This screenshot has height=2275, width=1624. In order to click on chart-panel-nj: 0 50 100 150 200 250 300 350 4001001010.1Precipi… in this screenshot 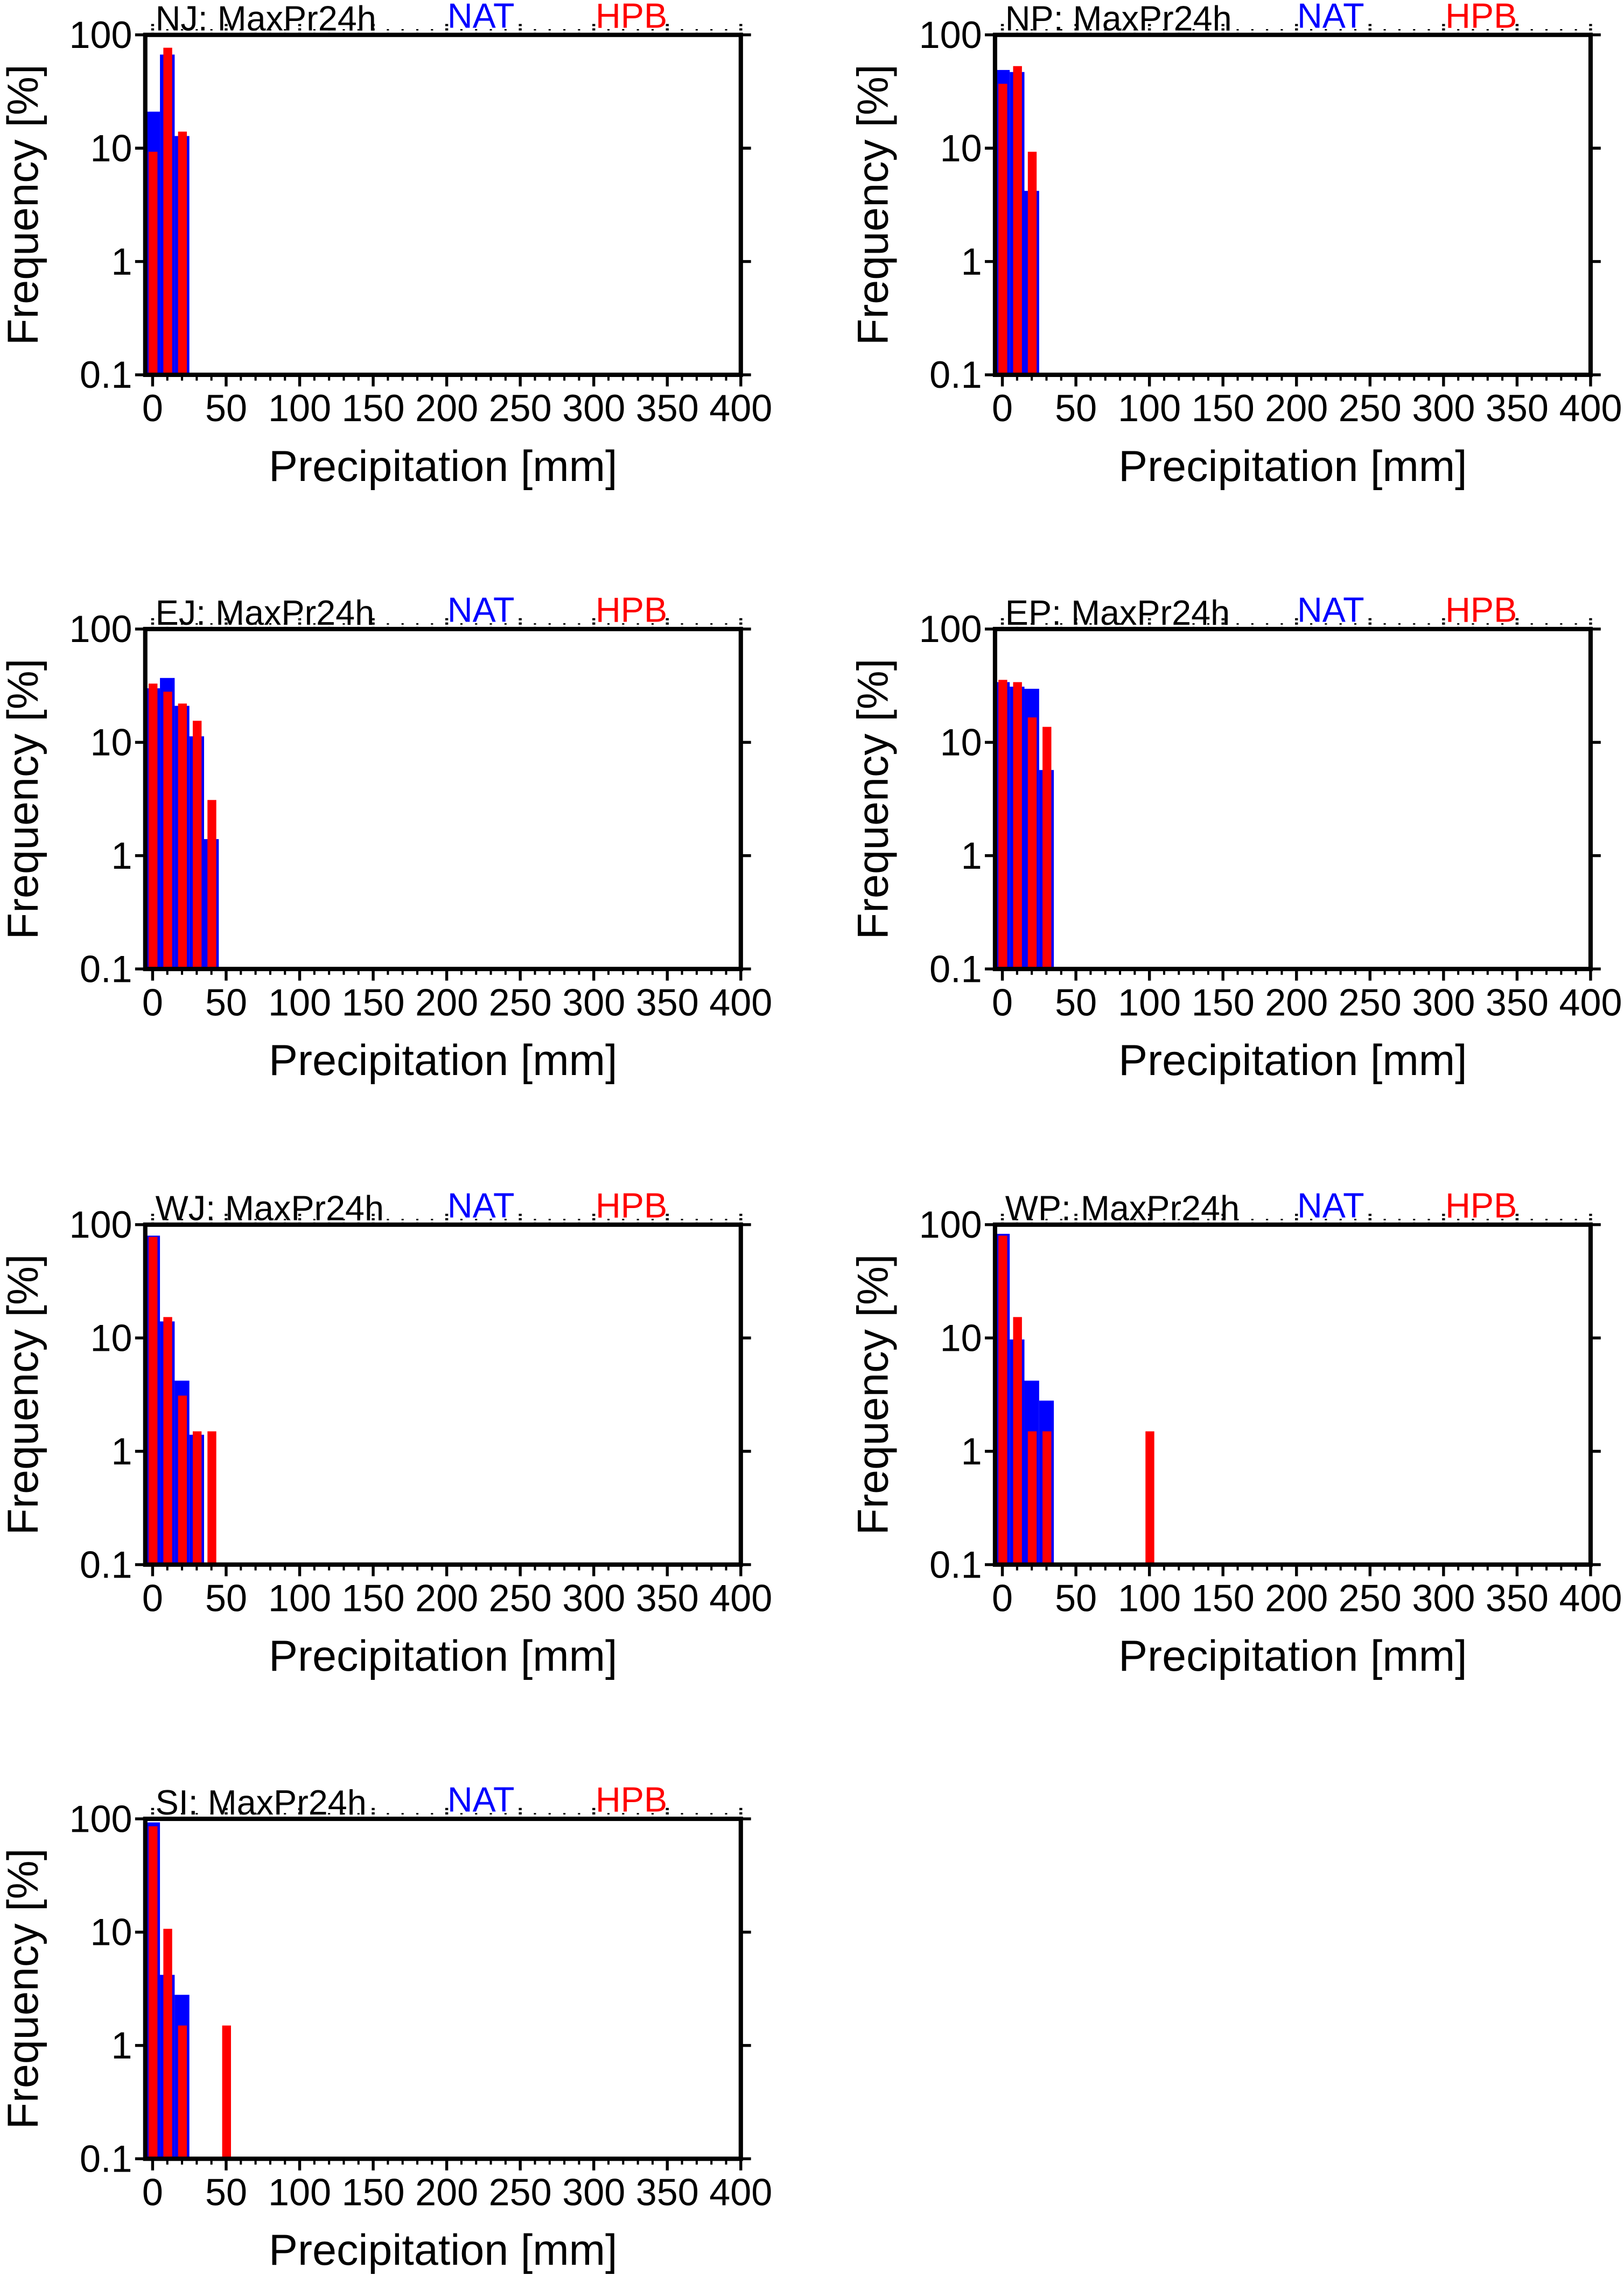, I will do `click(386, 245)`.